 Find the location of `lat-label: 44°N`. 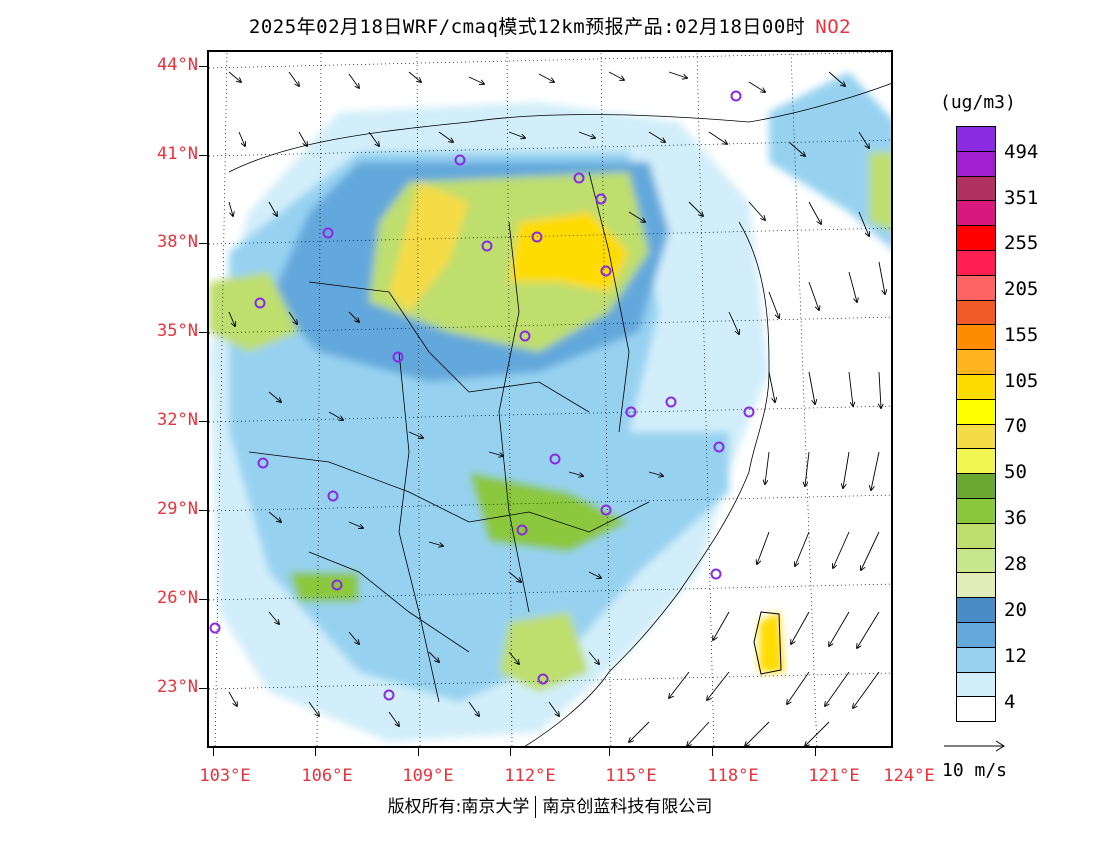

lat-label: 44°N is located at coordinates (177, 65).